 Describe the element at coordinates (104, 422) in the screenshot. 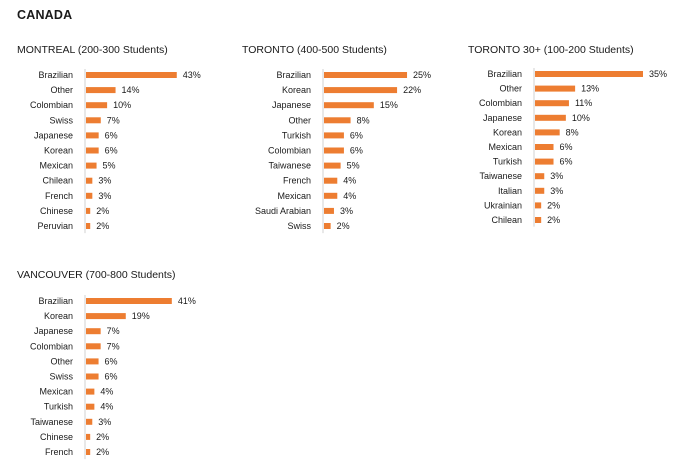

I see `value-label-taiwanese: 3%` at that location.